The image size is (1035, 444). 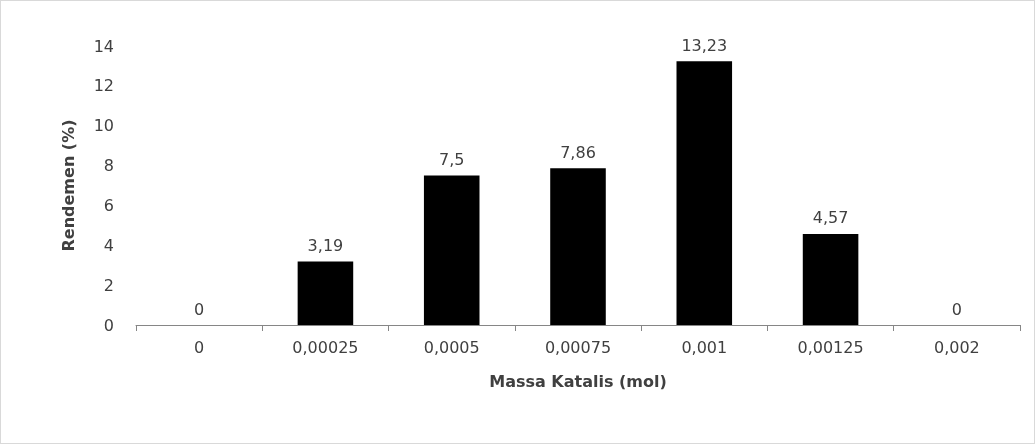 What do you see at coordinates (325, 347) in the screenshot?
I see `x-tick-label: 0,00025` at bounding box center [325, 347].